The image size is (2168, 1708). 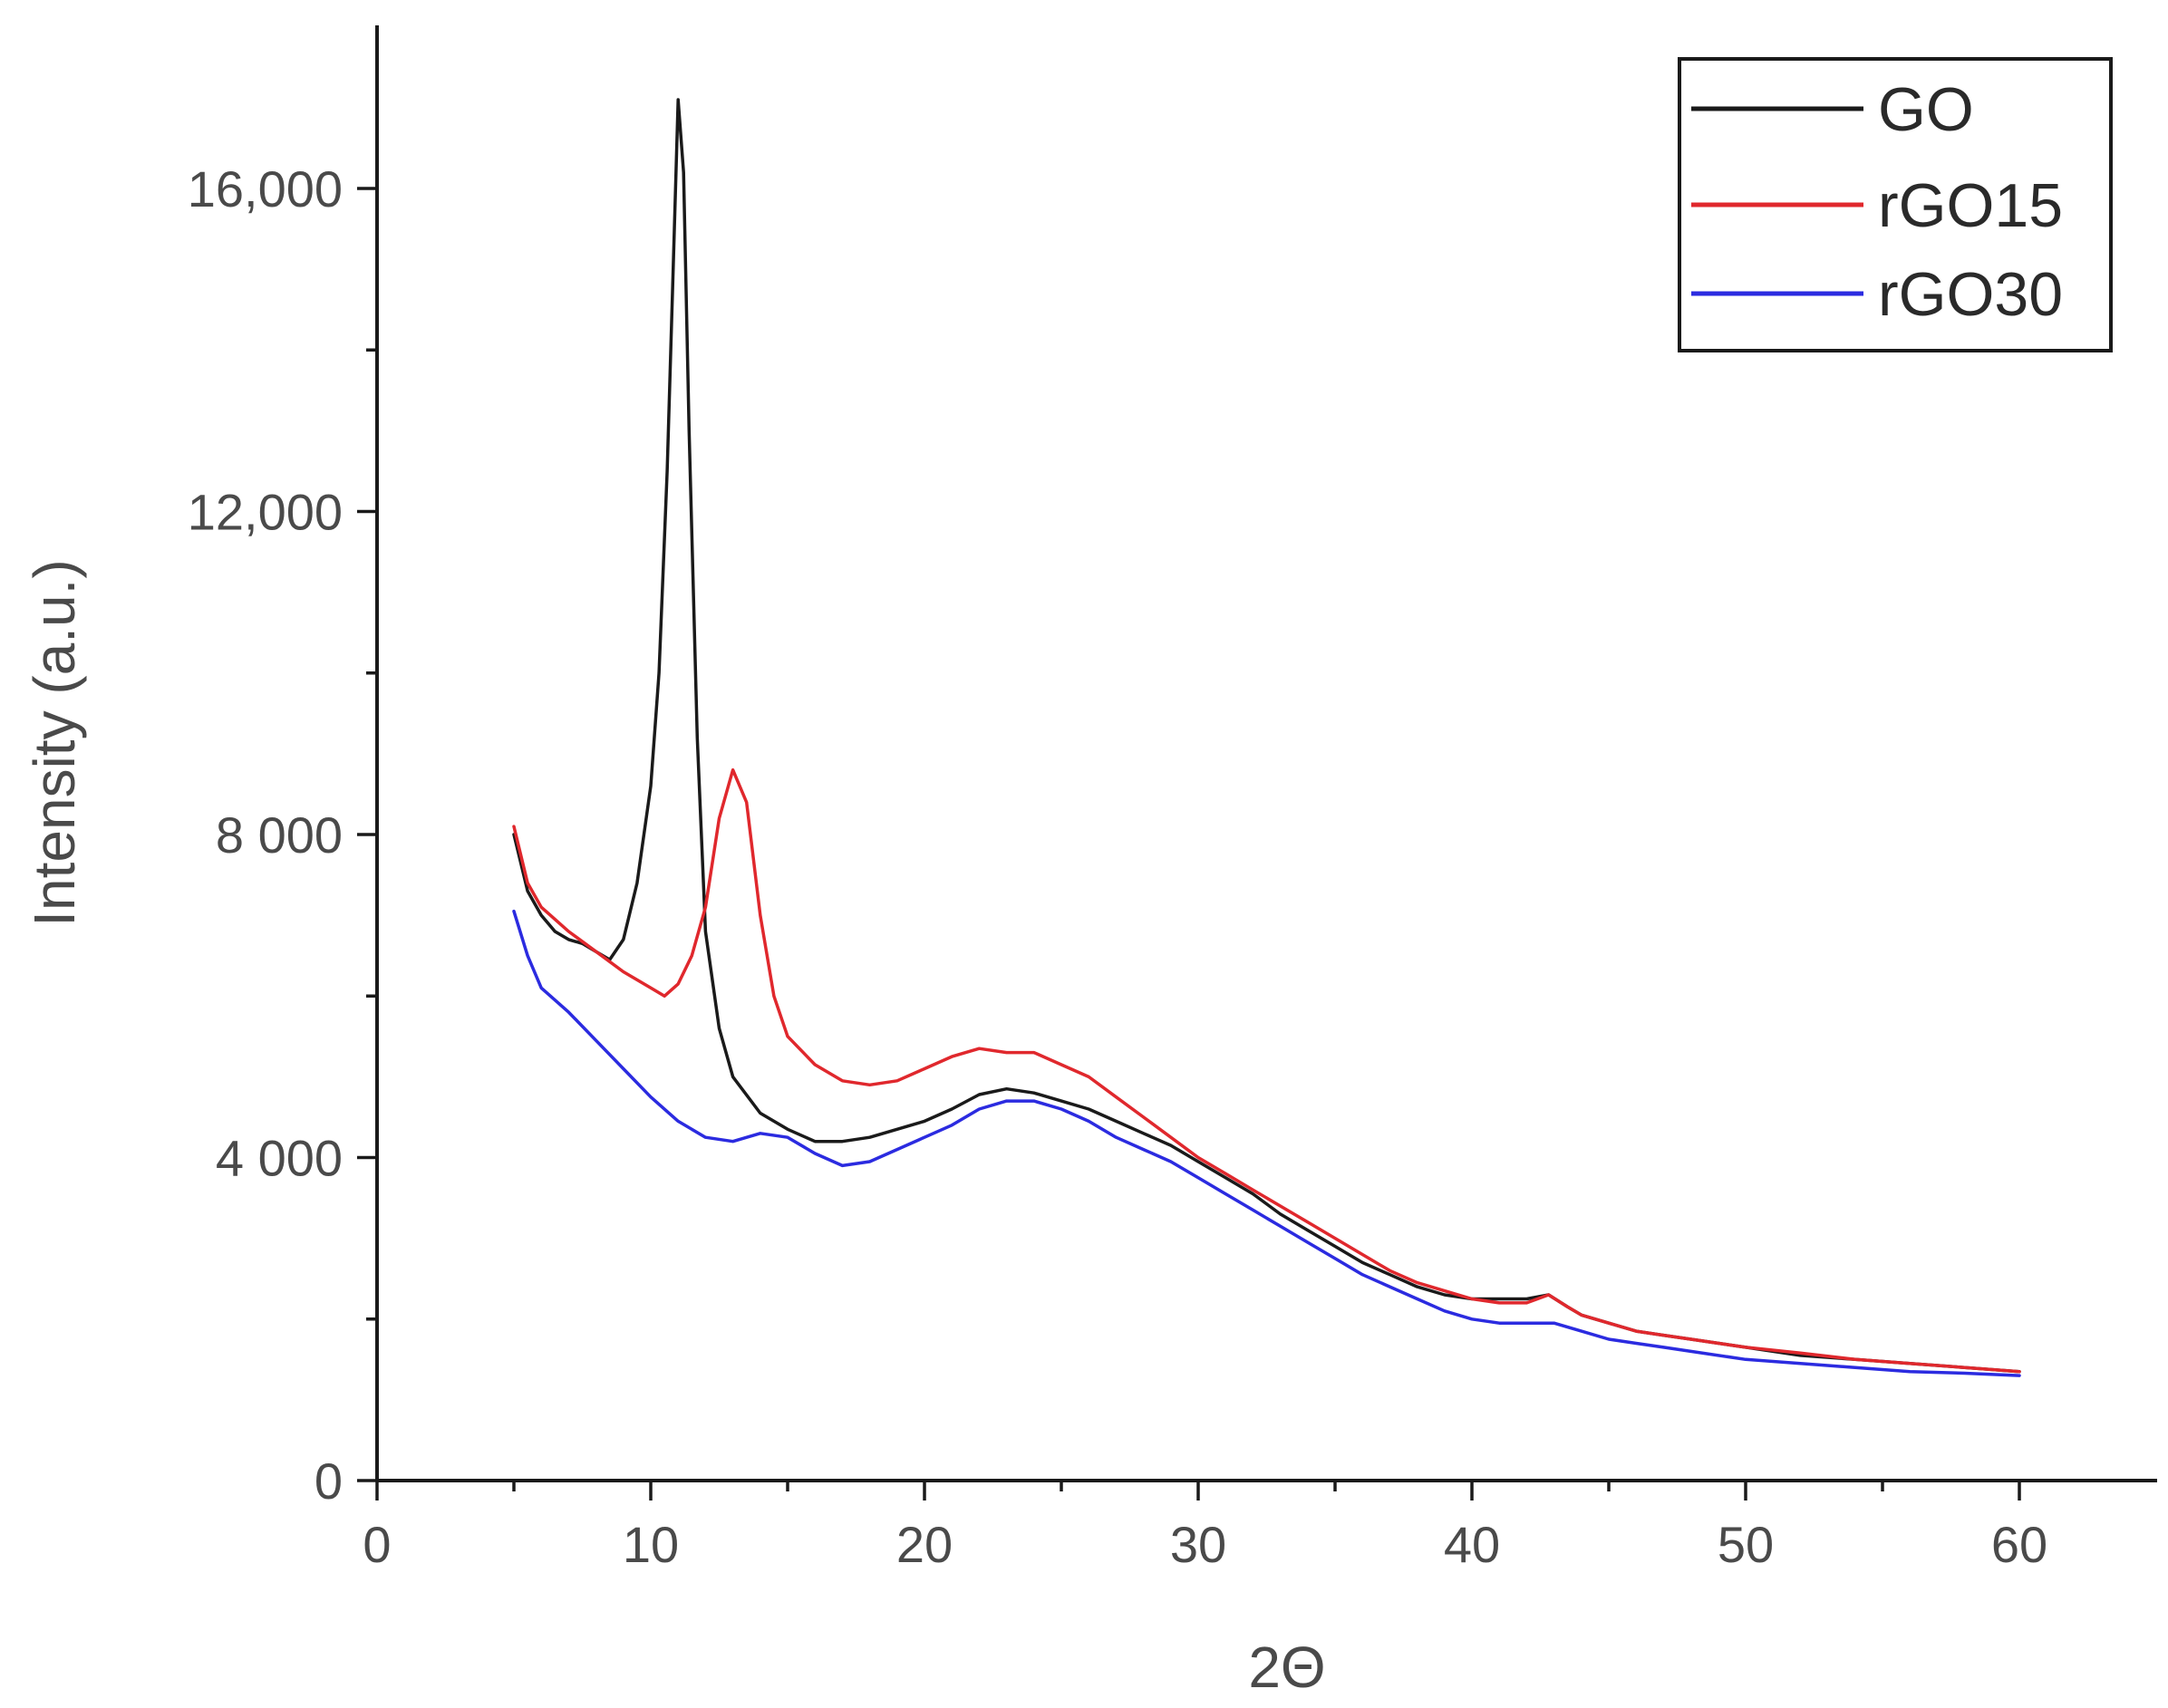 What do you see at coordinates (1746, 1544) in the screenshot?
I see `x-tick-label: 50` at bounding box center [1746, 1544].